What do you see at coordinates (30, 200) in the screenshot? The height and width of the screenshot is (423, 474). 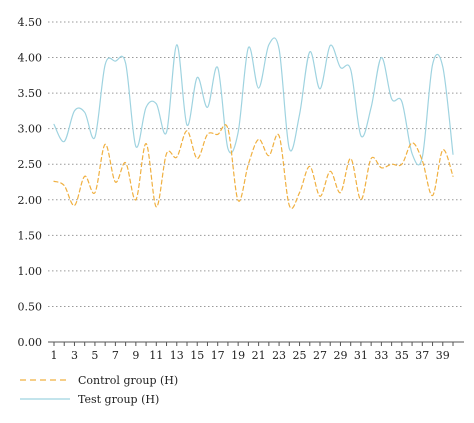 I see `y-tick-label: 2.00` at bounding box center [30, 200].